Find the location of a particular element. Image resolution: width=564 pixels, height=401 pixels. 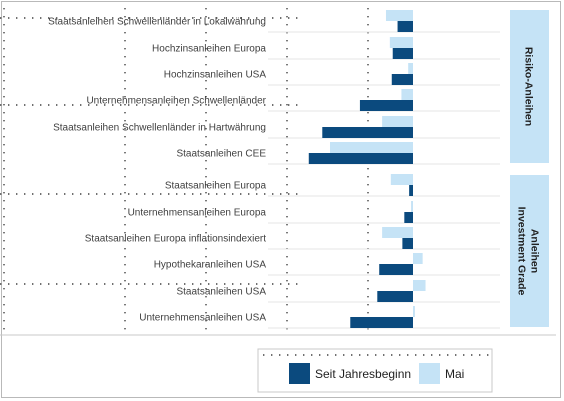

category-label: Hypothekaranleihen USA is located at coordinates (210, 265).